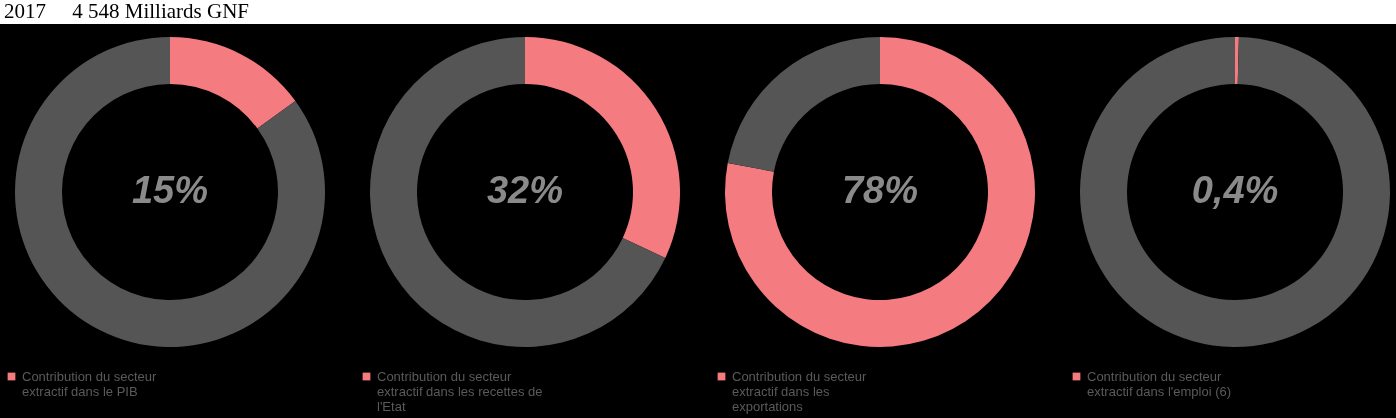 Image resolution: width=1396 pixels, height=418 pixels. Describe the element at coordinates (1159, 383) in the screenshot. I see `legend-label: Contribution du secteur extractif dans l'emploi (6)` at that location.